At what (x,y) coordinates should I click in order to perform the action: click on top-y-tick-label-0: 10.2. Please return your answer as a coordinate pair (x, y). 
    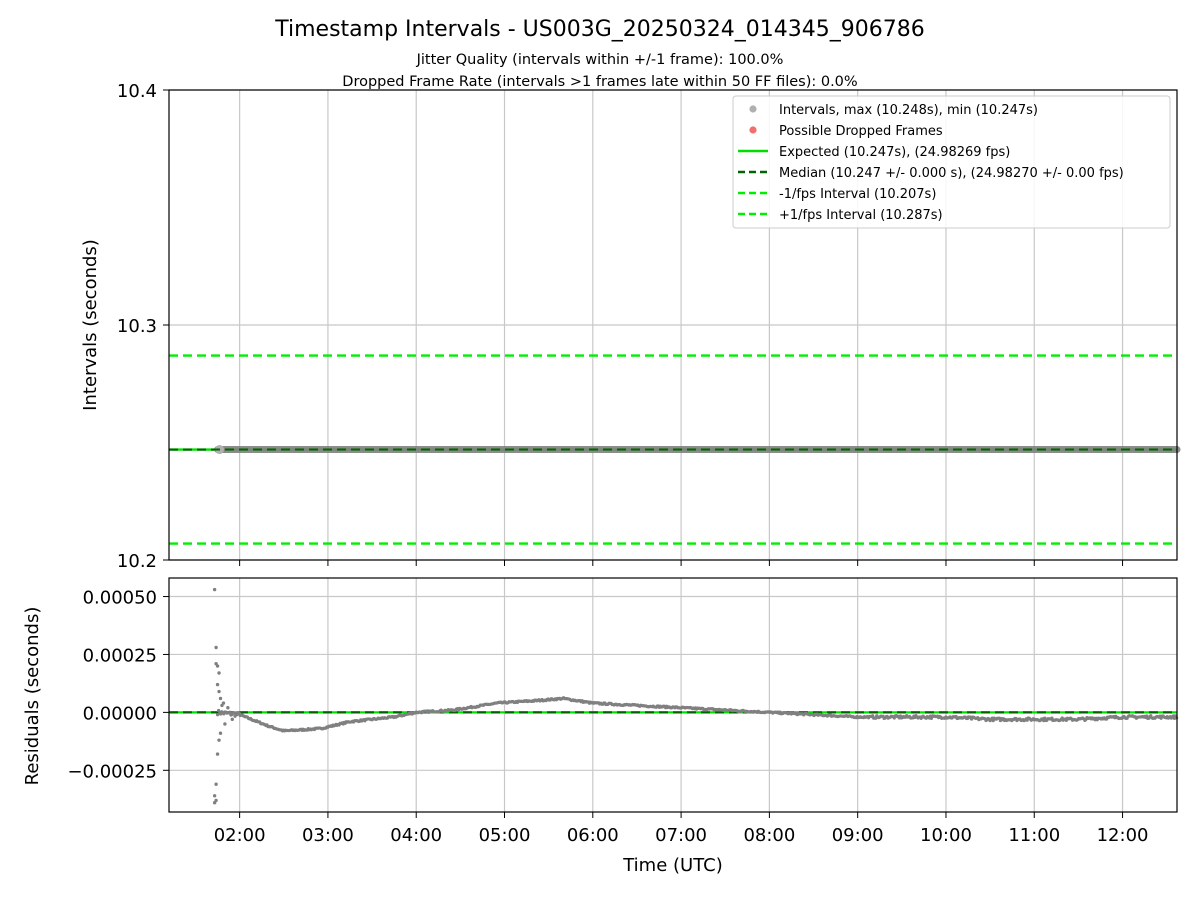
    Looking at the image, I should click on (137, 561).